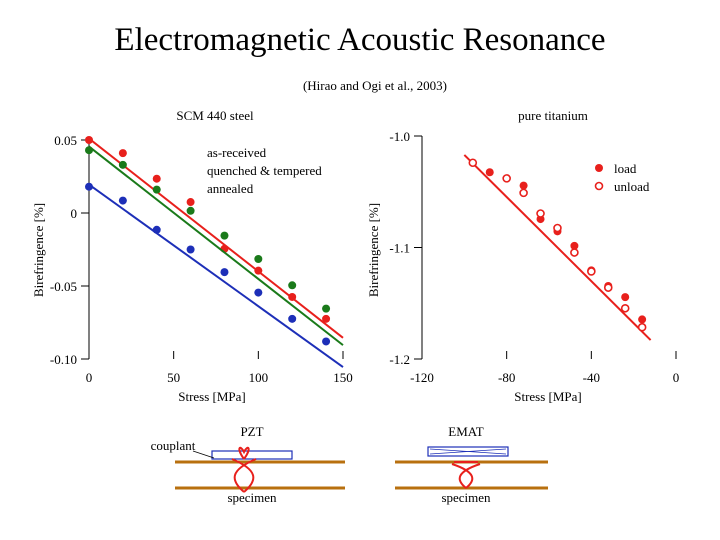  I want to click on chart-title-steel: SCM 440 steel, so click(215, 115).